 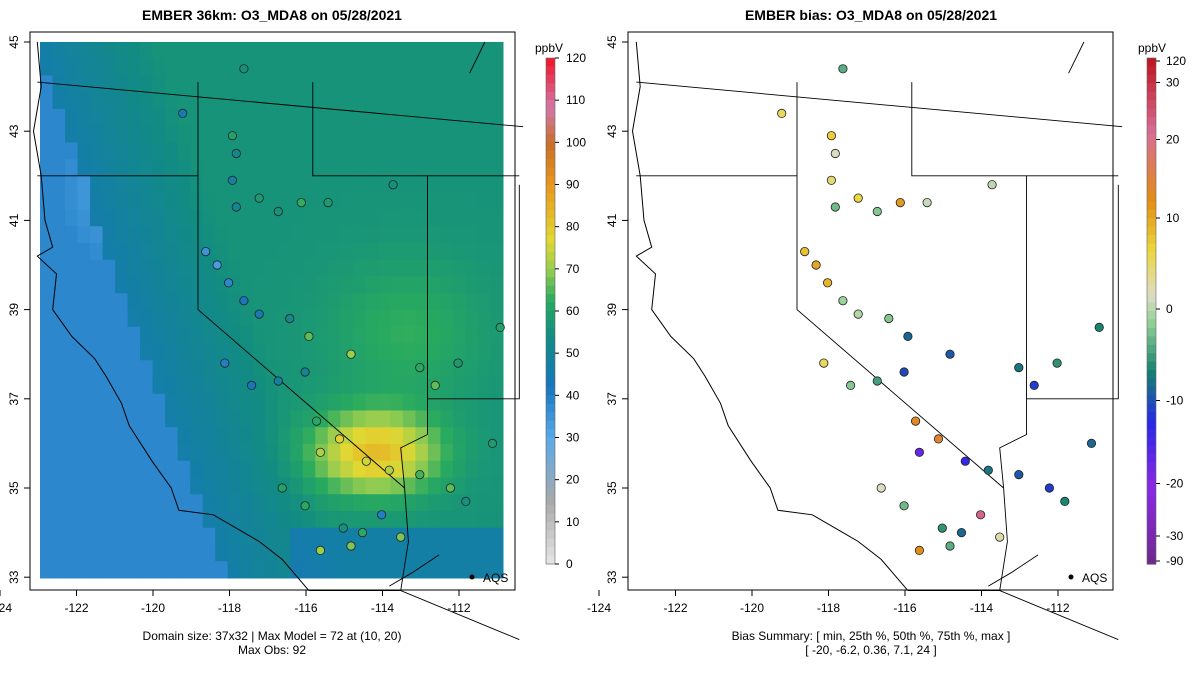 What do you see at coordinates (573, 438) in the screenshot?
I see `colorbar-label: 30` at bounding box center [573, 438].